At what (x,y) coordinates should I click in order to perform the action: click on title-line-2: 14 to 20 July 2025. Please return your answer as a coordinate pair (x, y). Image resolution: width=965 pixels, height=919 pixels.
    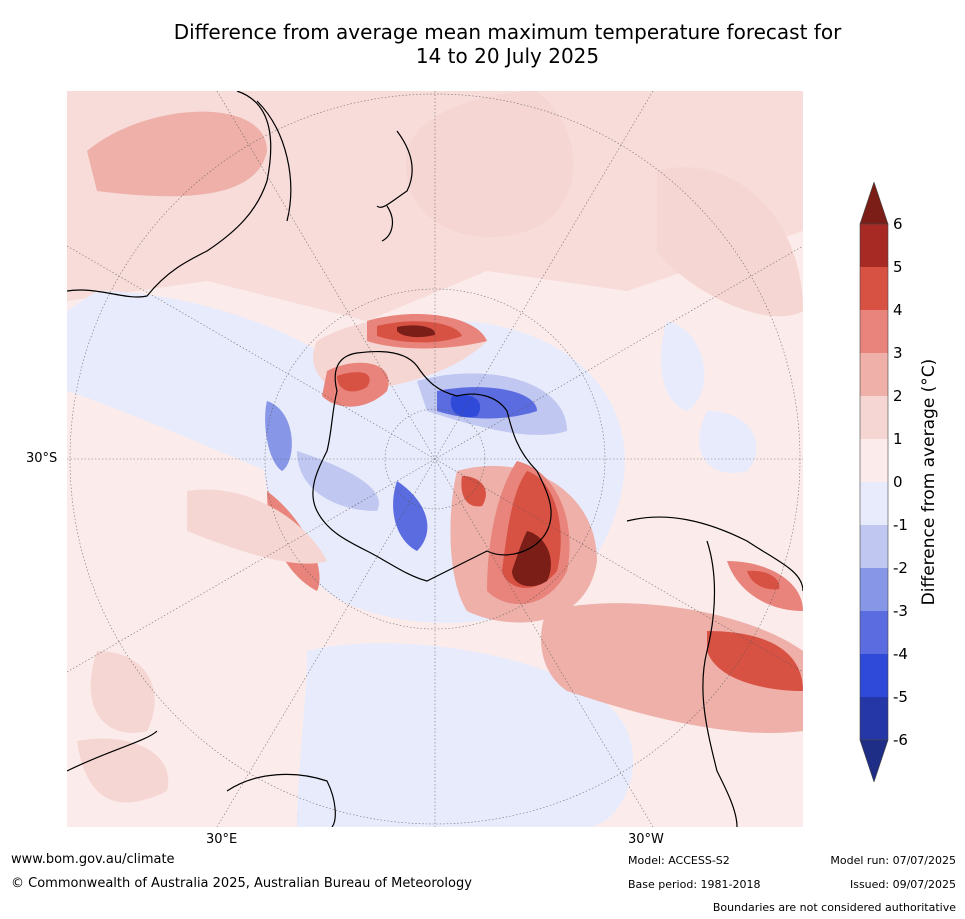
    Looking at the image, I should click on (507, 56).